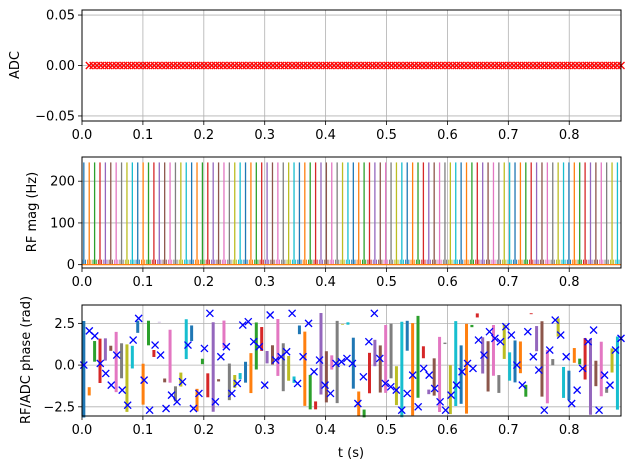  I want to click on y-tick-label: 200, so click(62, 182).